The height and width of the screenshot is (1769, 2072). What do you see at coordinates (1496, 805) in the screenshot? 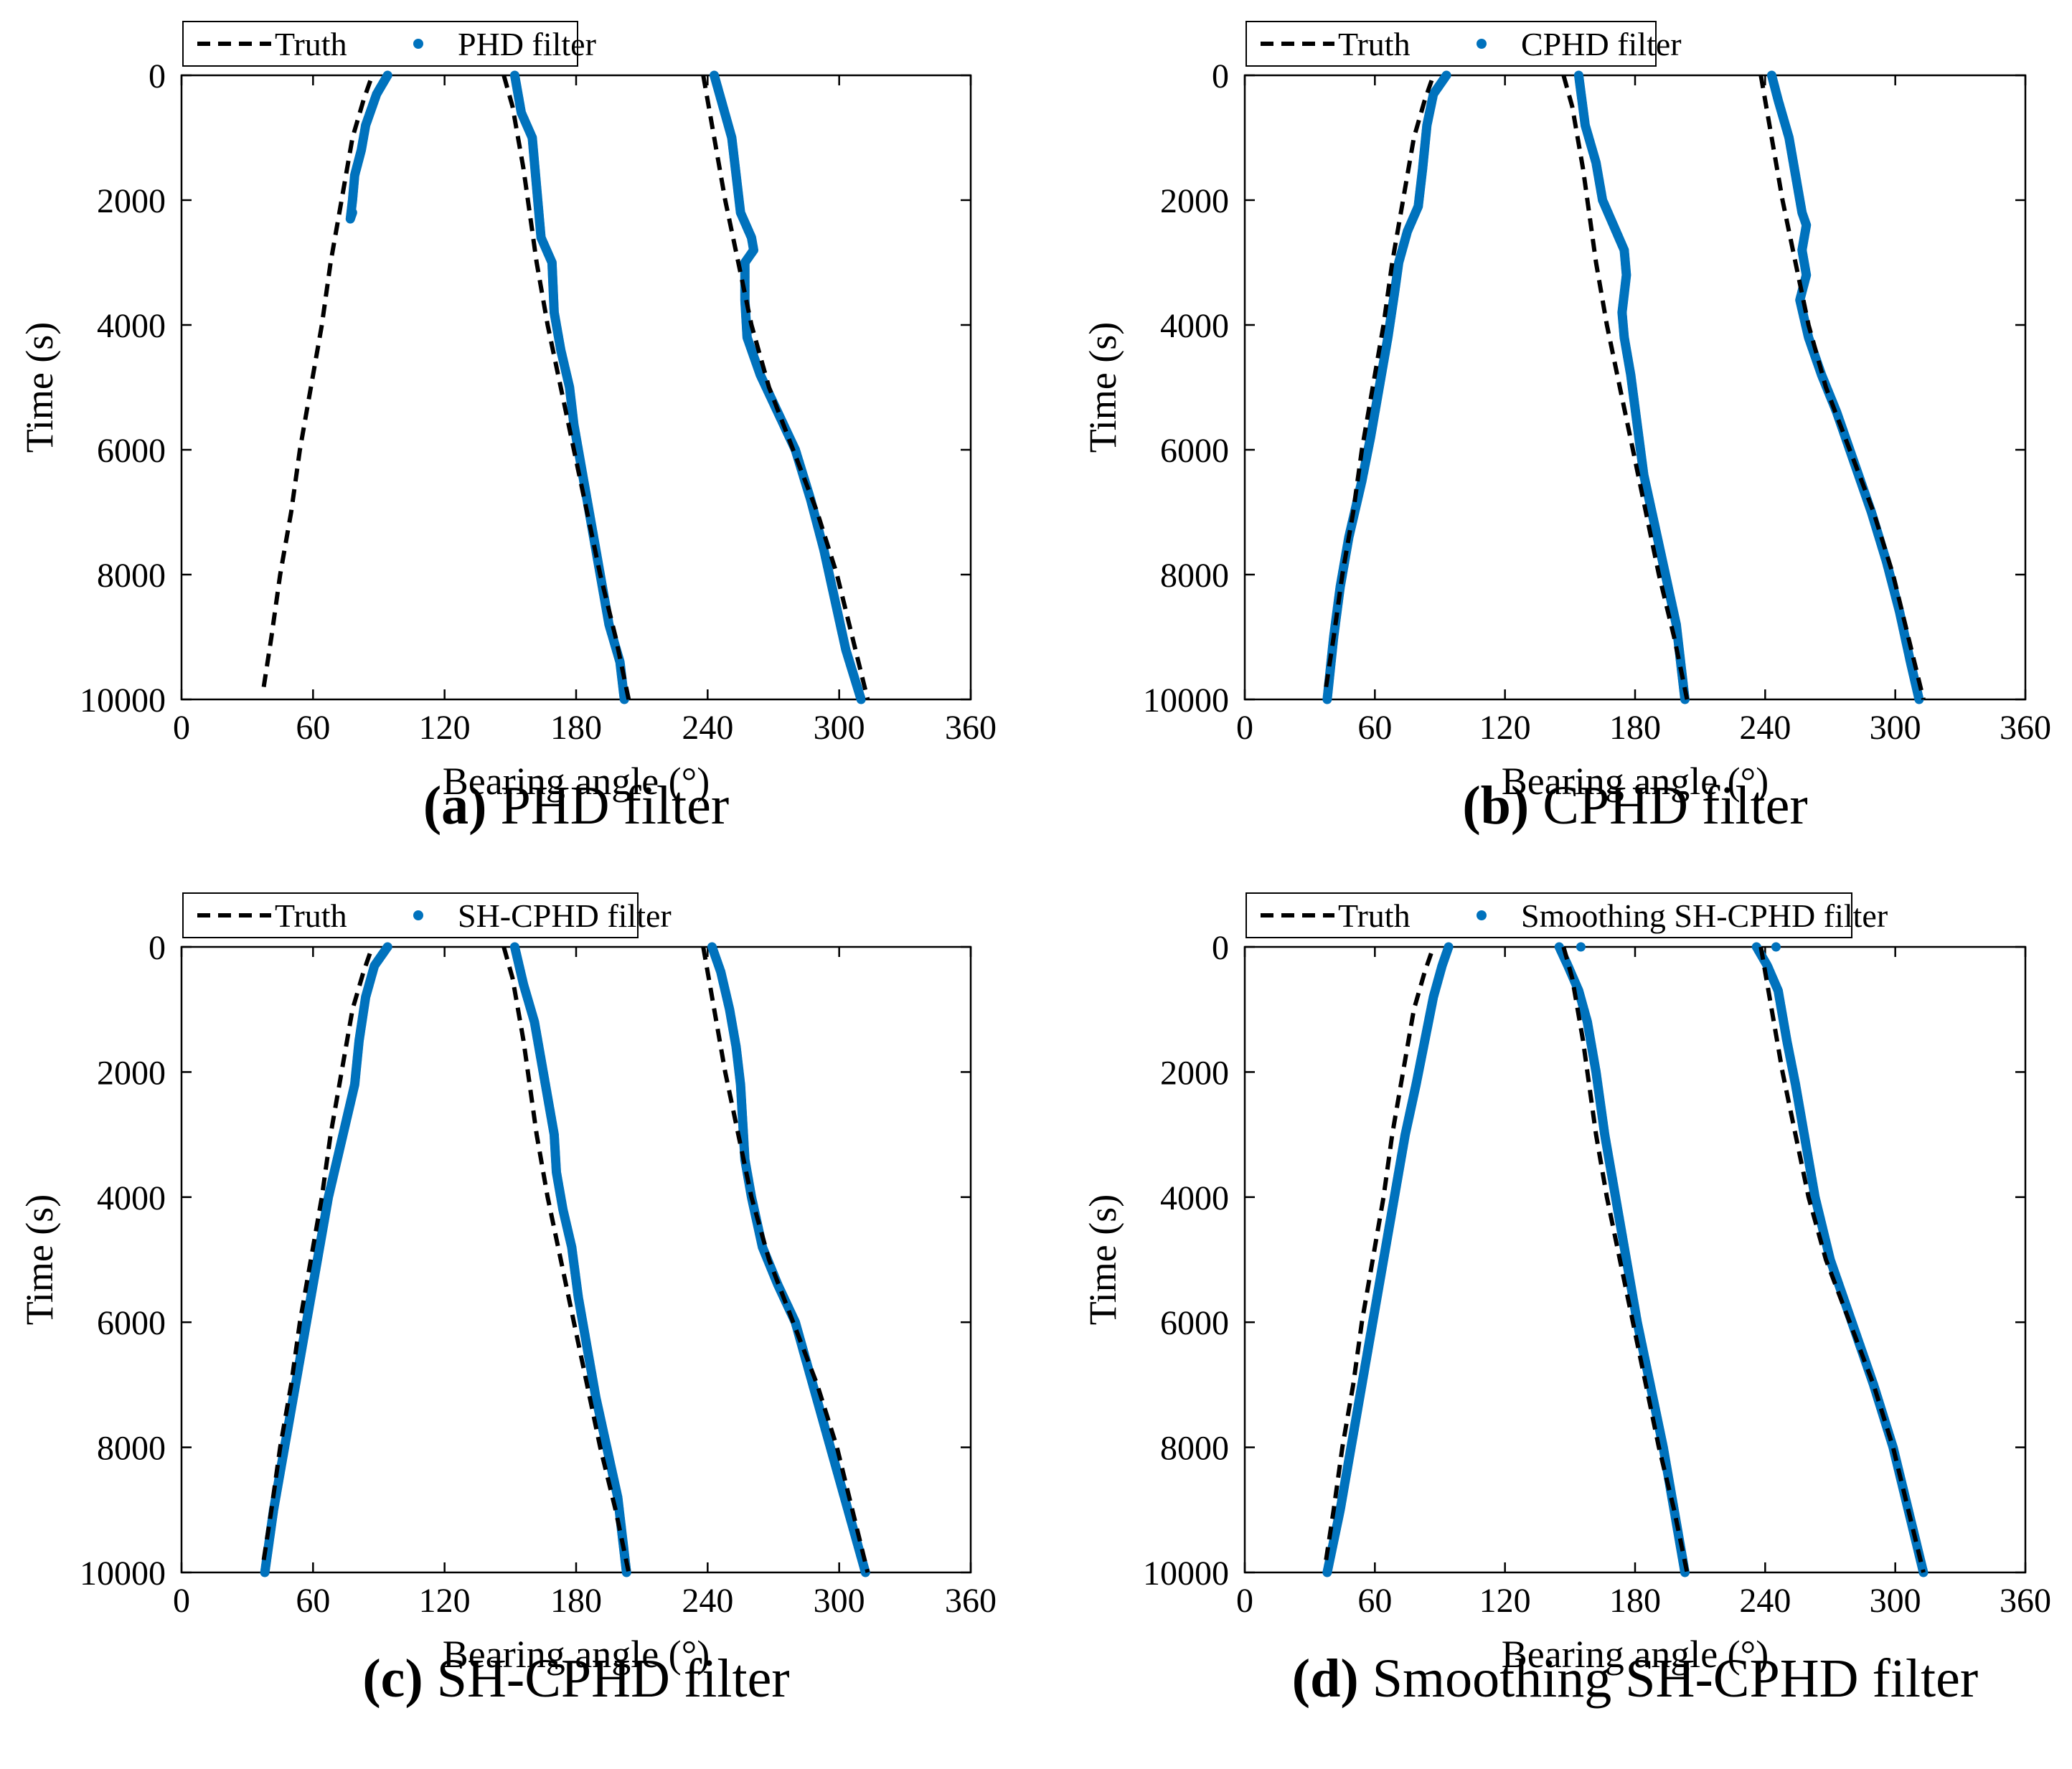
I see `caption-letter: (b)` at bounding box center [1496, 805].